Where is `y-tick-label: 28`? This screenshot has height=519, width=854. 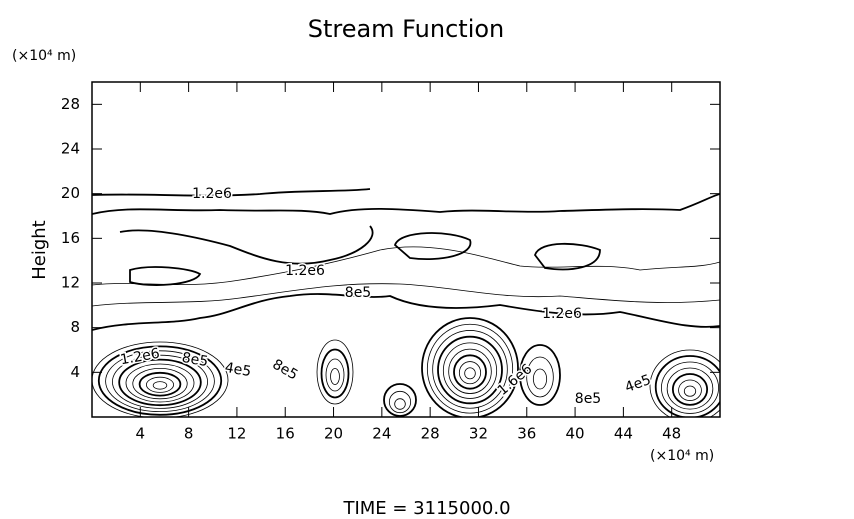 y-tick-label: 28 is located at coordinates (70, 104).